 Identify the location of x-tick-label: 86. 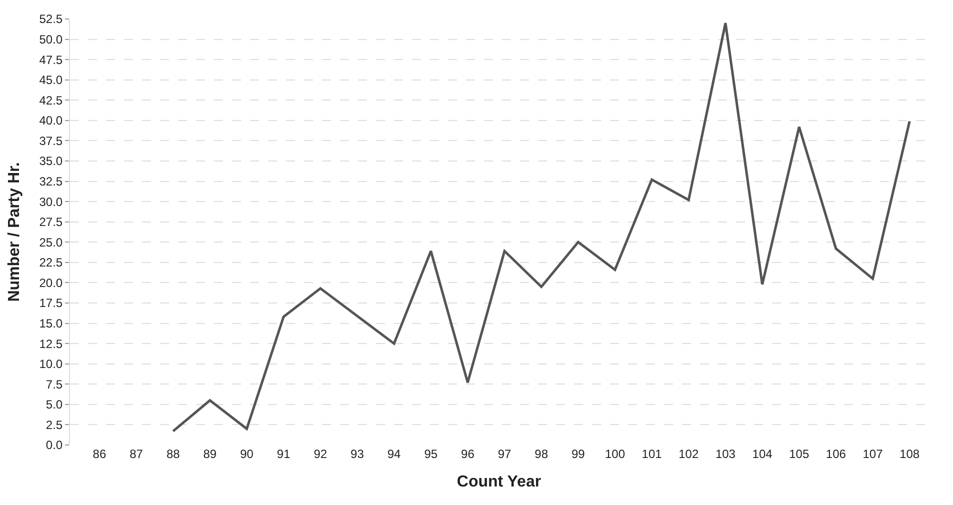
(99, 454).